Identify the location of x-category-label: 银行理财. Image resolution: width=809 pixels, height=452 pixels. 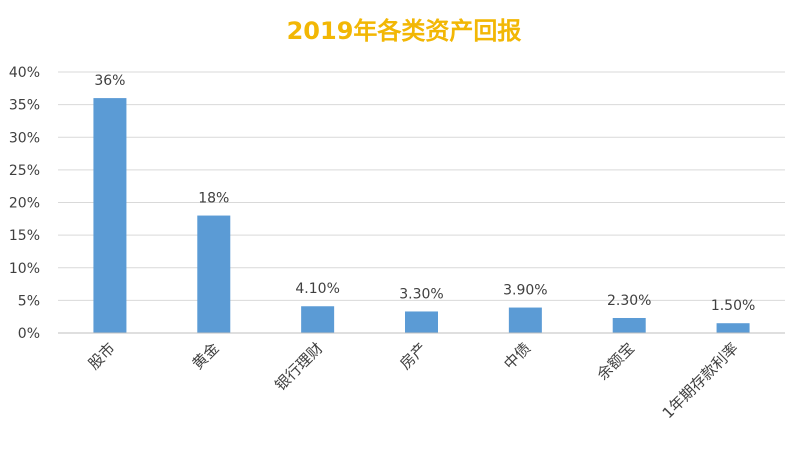
(298, 366).